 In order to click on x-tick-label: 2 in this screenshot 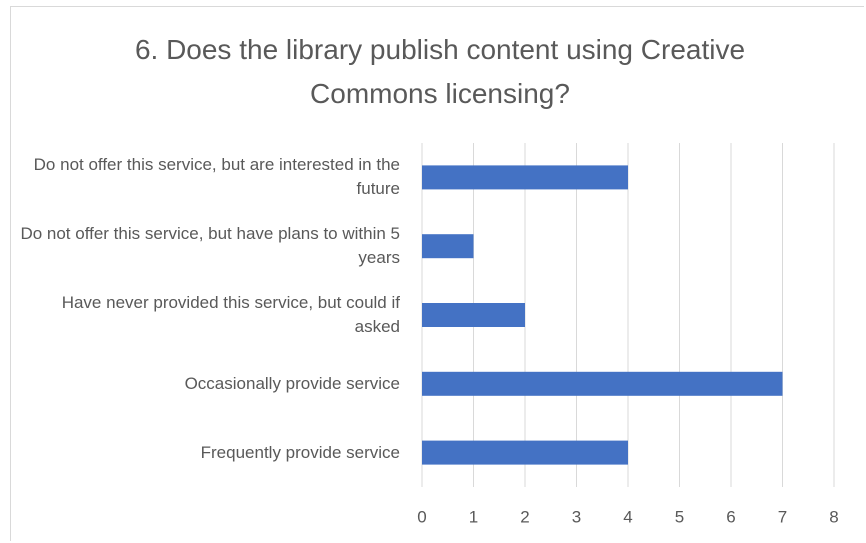, I will do `click(524, 516)`.